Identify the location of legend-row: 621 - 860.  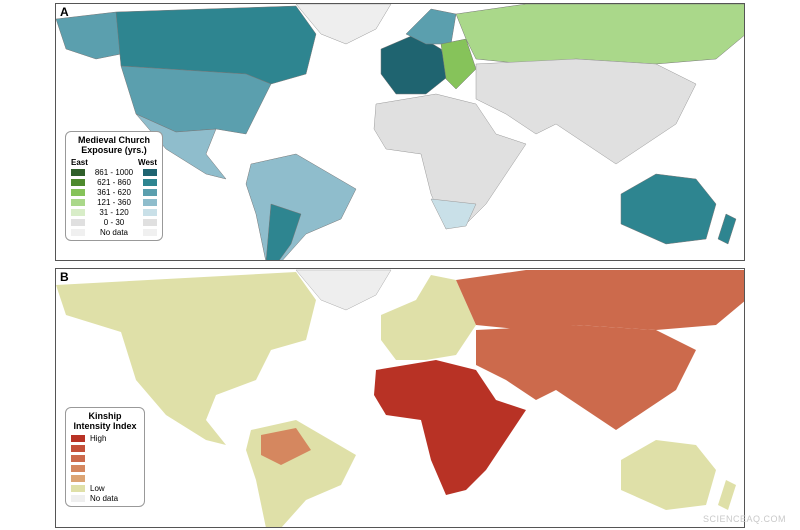
(114, 182).